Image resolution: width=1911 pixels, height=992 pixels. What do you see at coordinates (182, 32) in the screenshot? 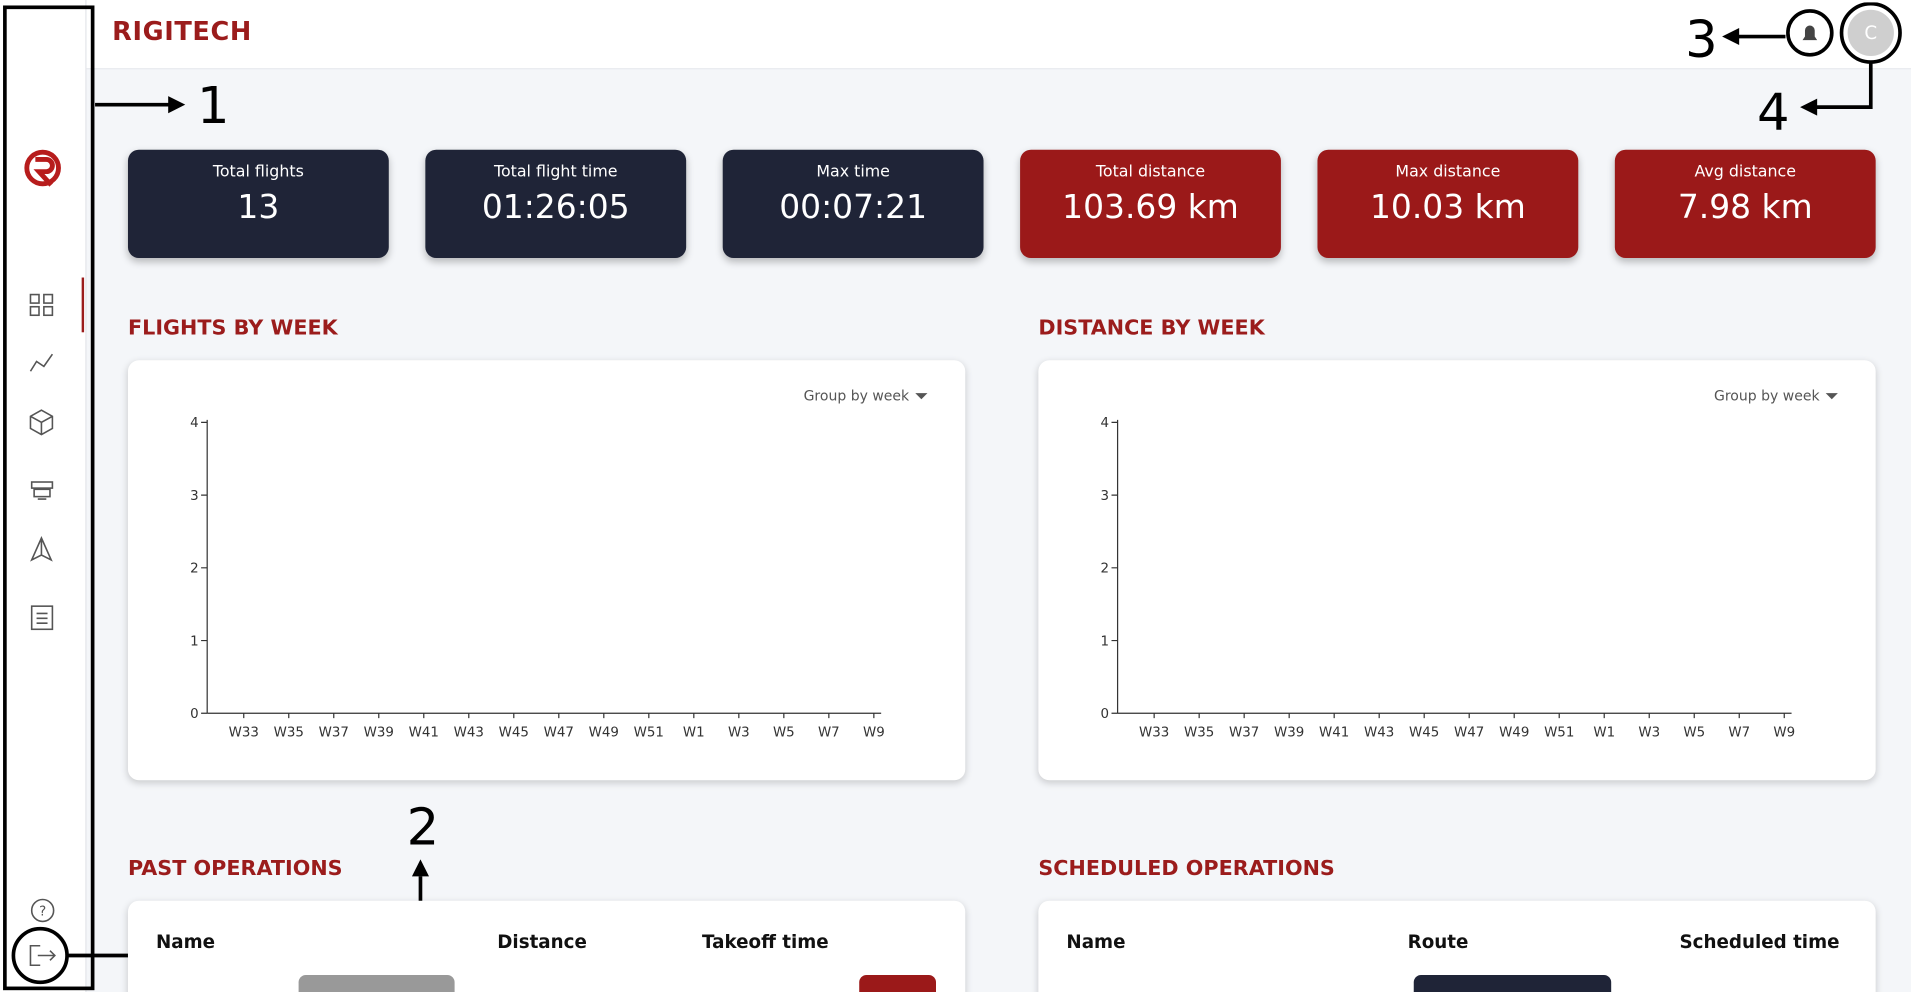
I see `app-title: RIGITECH` at bounding box center [182, 32].